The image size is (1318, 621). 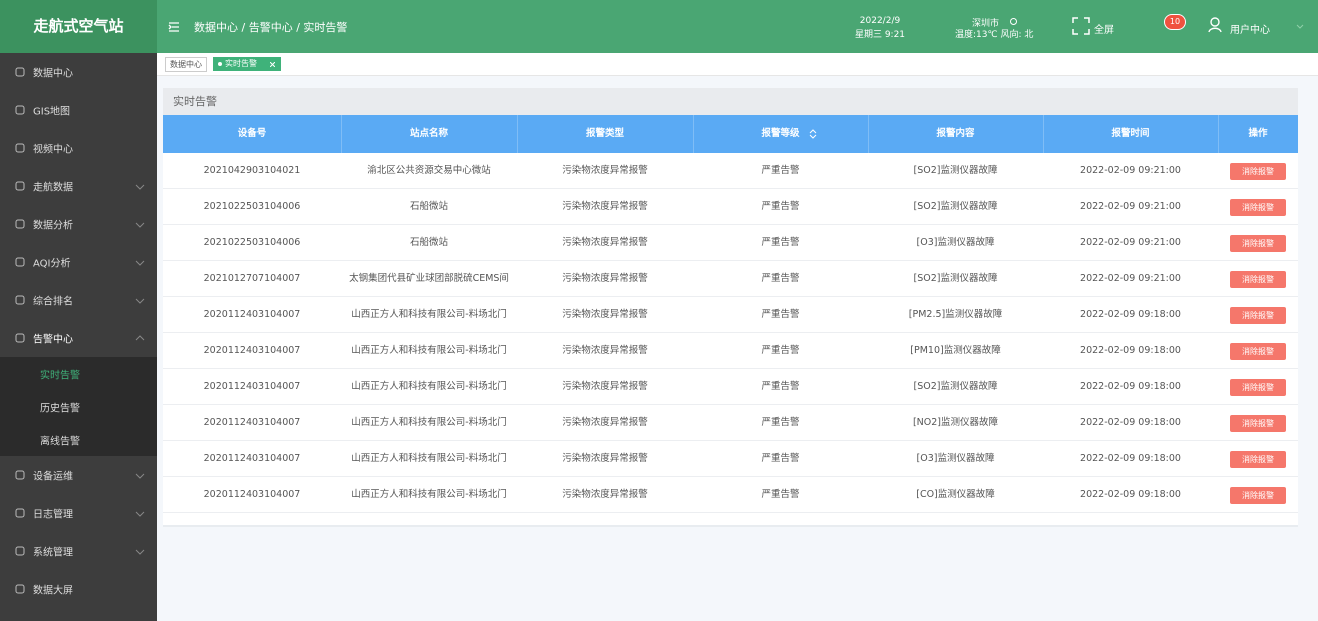 What do you see at coordinates (78, 262) in the screenshot?
I see `menu-item: AQI分析` at bounding box center [78, 262].